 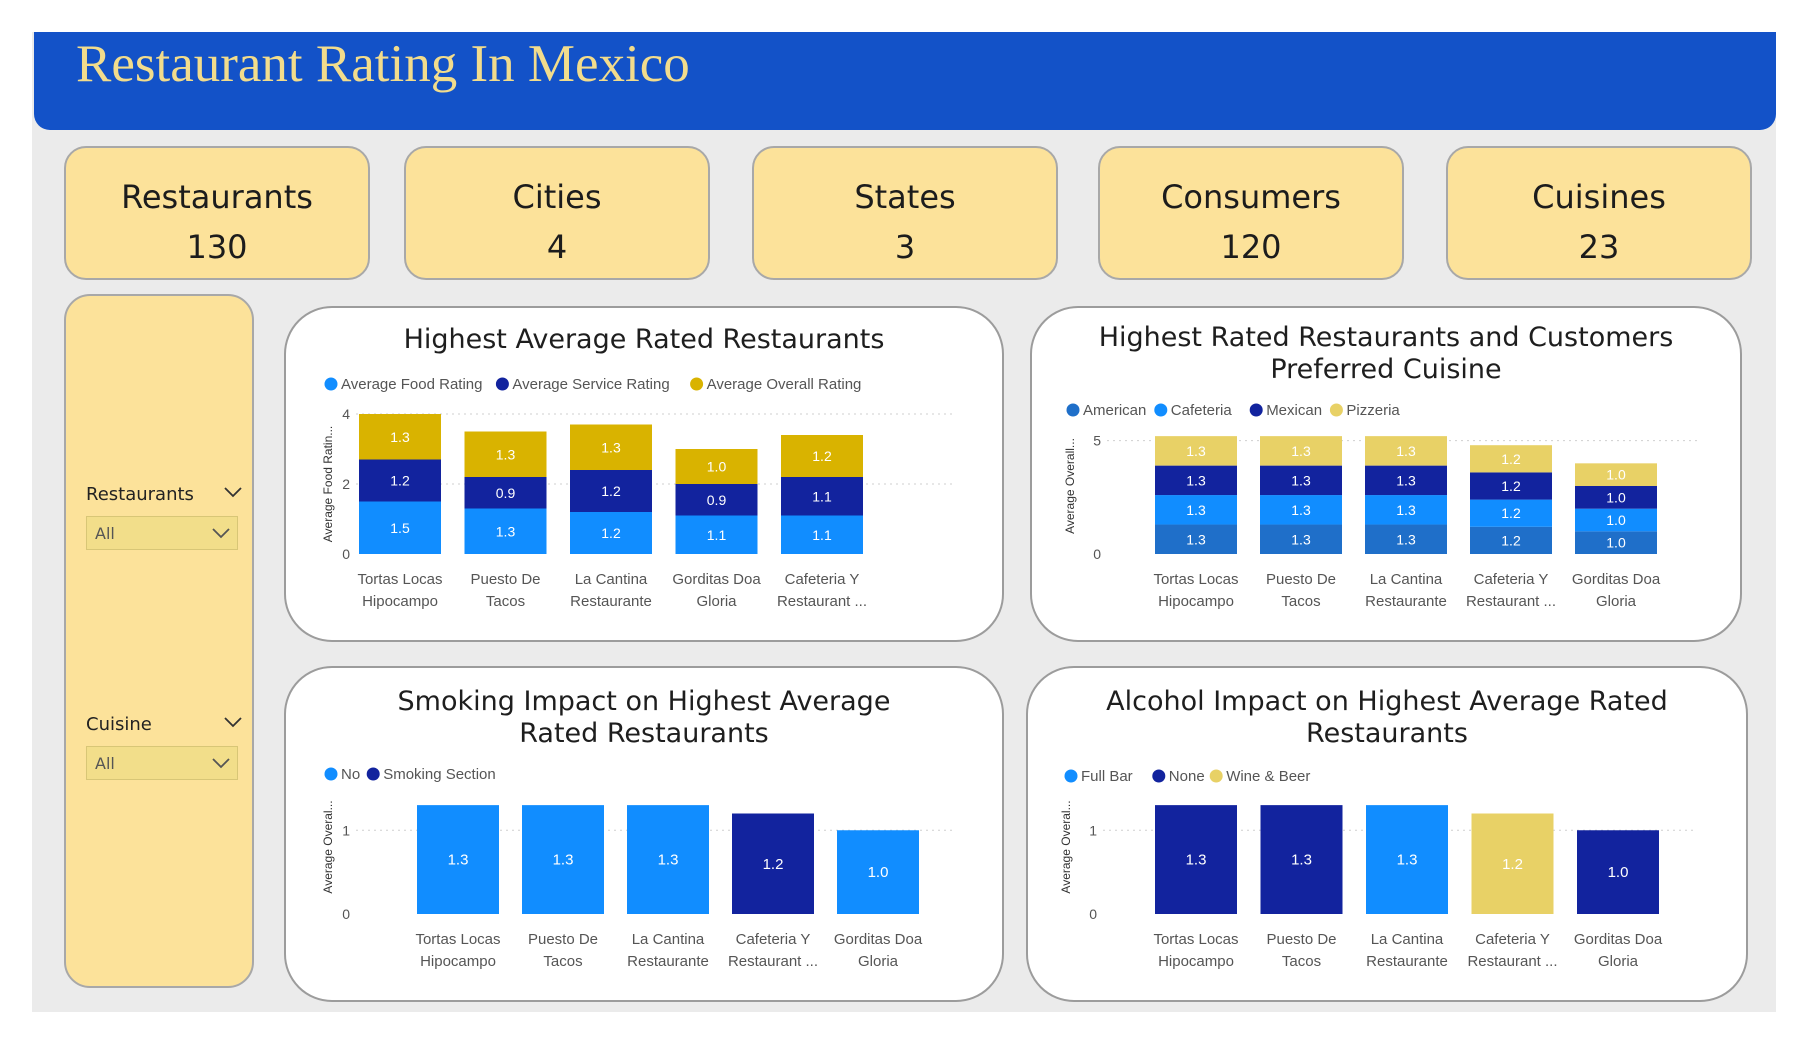 I want to click on kpi-label: Consumers, so click(x=1251, y=197).